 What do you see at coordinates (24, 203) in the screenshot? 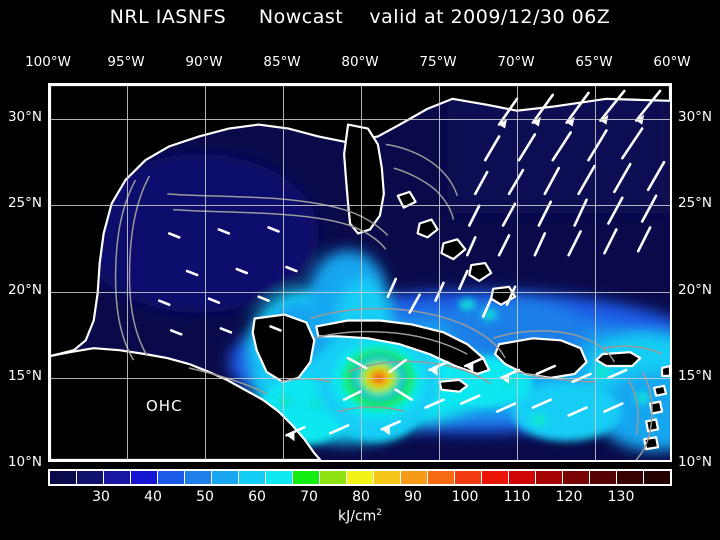
I see `lat-tick-left-25n: 25°N` at bounding box center [24, 203].